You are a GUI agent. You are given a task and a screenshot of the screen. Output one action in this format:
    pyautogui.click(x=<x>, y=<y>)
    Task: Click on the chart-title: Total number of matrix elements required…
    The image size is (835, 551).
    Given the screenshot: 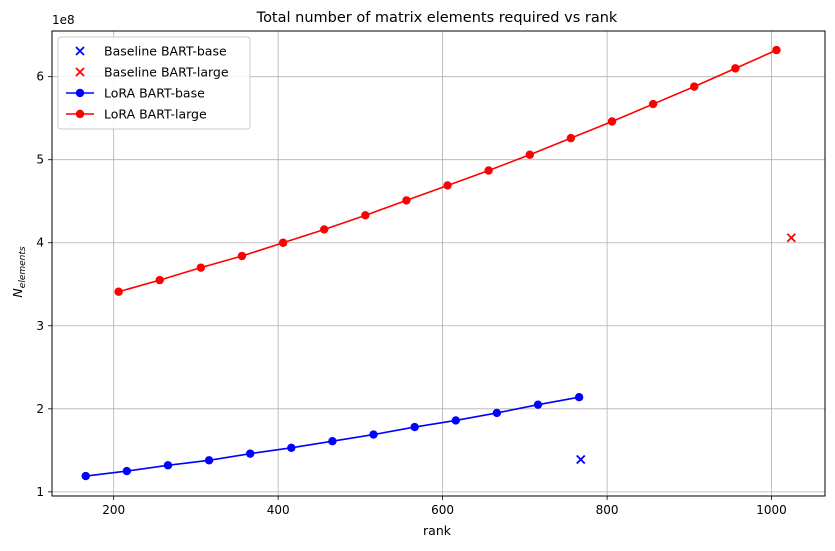 What is the action you would take?
    pyautogui.click(x=437, y=18)
    